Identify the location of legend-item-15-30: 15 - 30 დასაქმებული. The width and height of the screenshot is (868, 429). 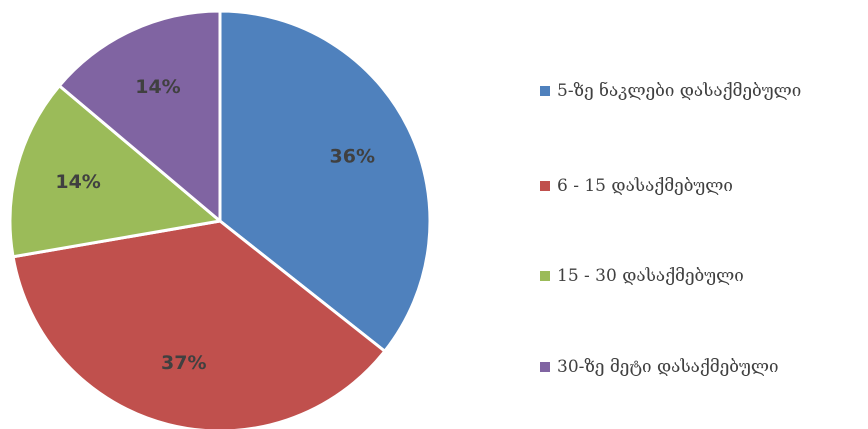
(642, 276).